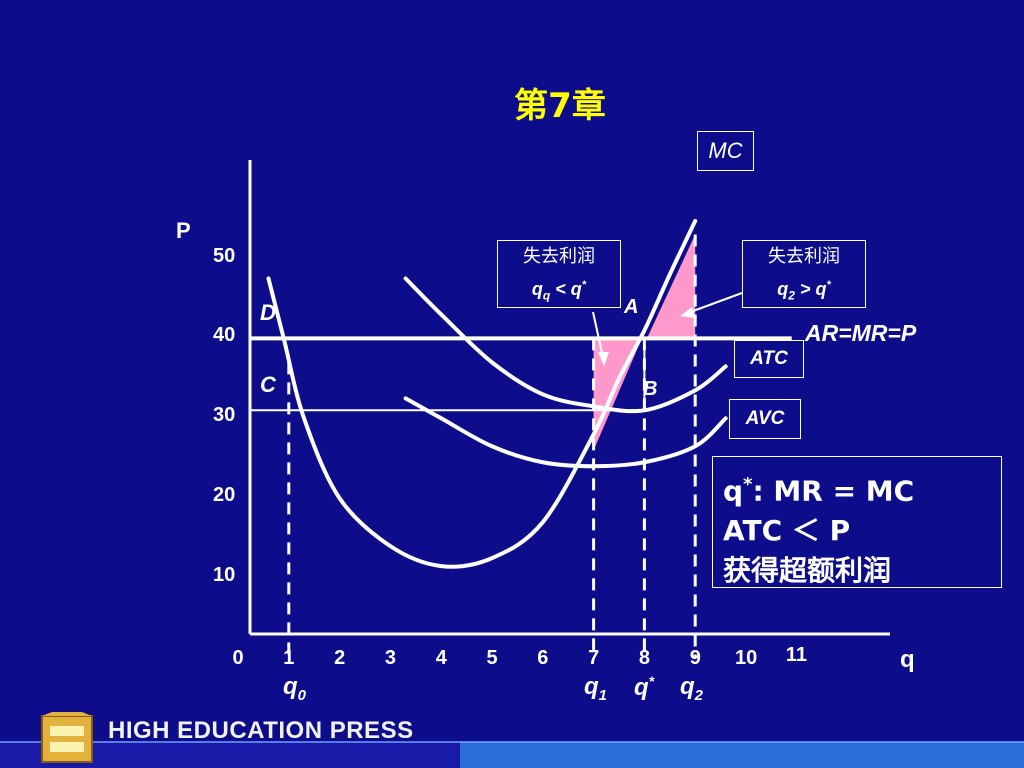 The height and width of the screenshot is (768, 1024). What do you see at coordinates (650, 389) in the screenshot?
I see `point-b-label: B` at bounding box center [650, 389].